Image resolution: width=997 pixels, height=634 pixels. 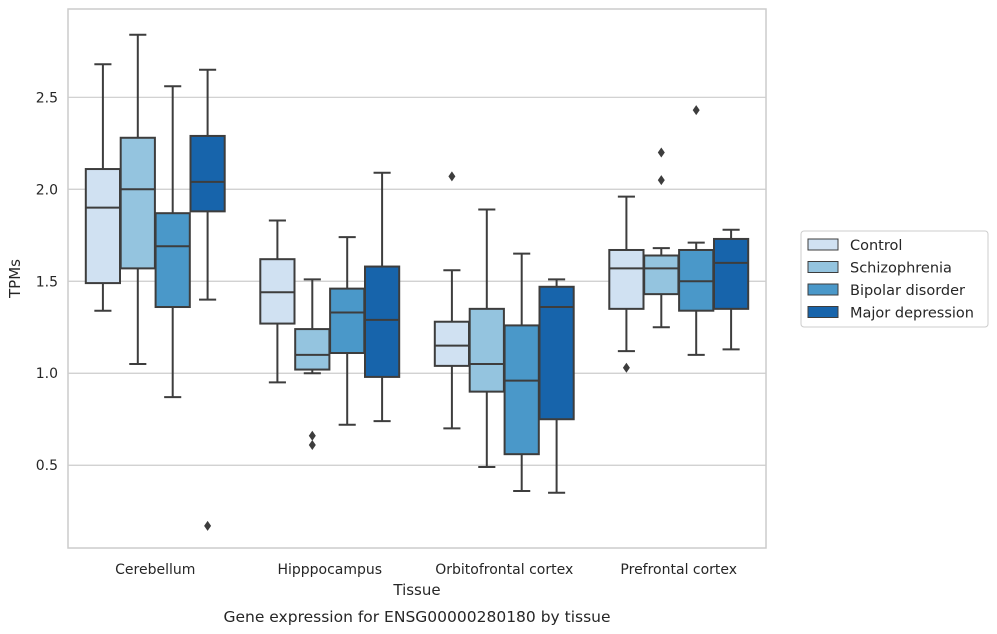 I want to click on y-tick-label: 0.5, so click(x=47, y=466).